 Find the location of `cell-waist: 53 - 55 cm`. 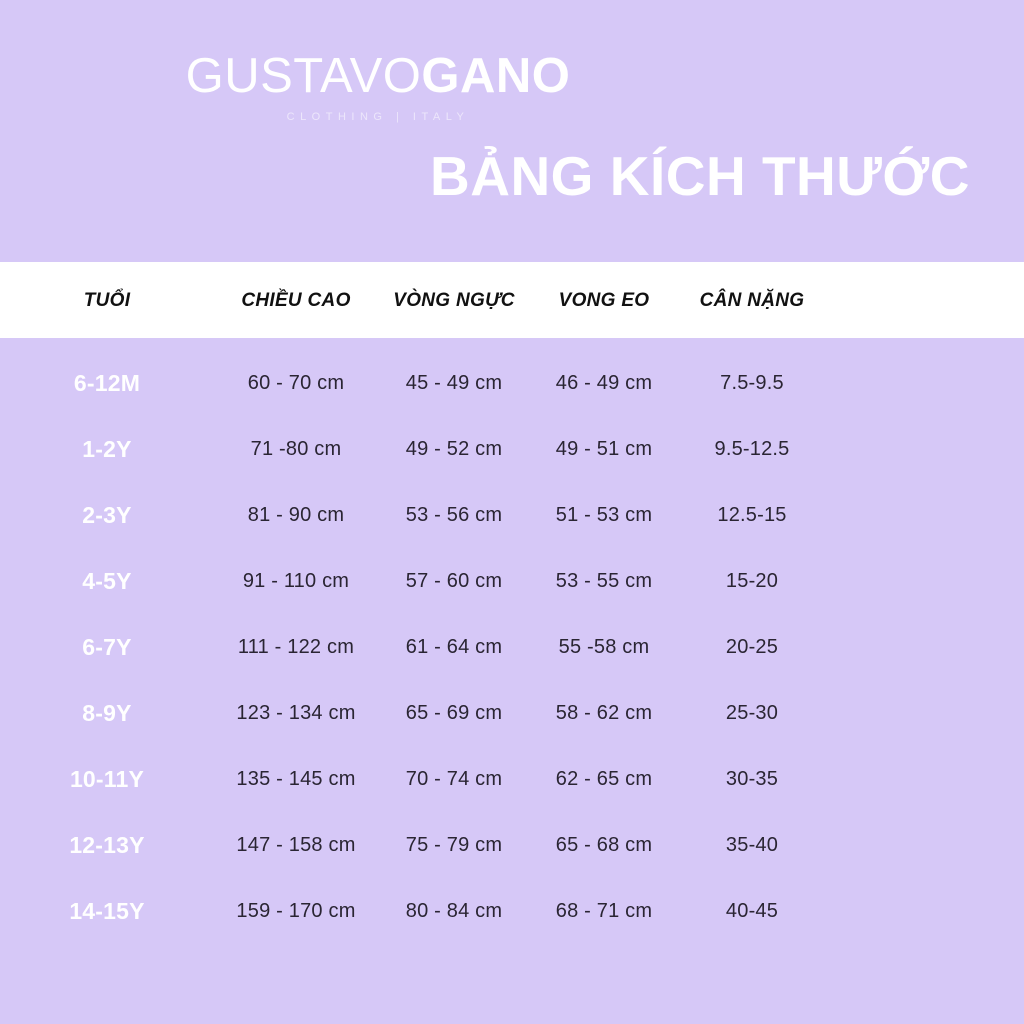

cell-waist: 53 - 55 cm is located at coordinates (604, 580).